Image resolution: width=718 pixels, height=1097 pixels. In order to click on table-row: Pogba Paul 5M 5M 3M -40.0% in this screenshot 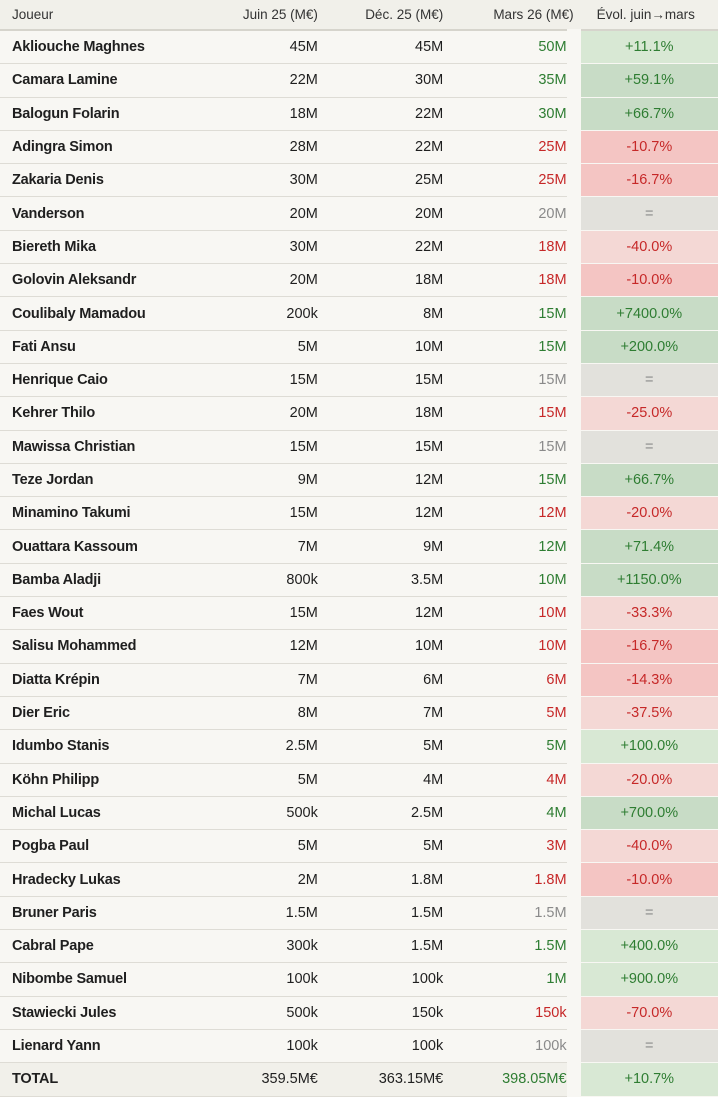, I will do `click(359, 846)`.